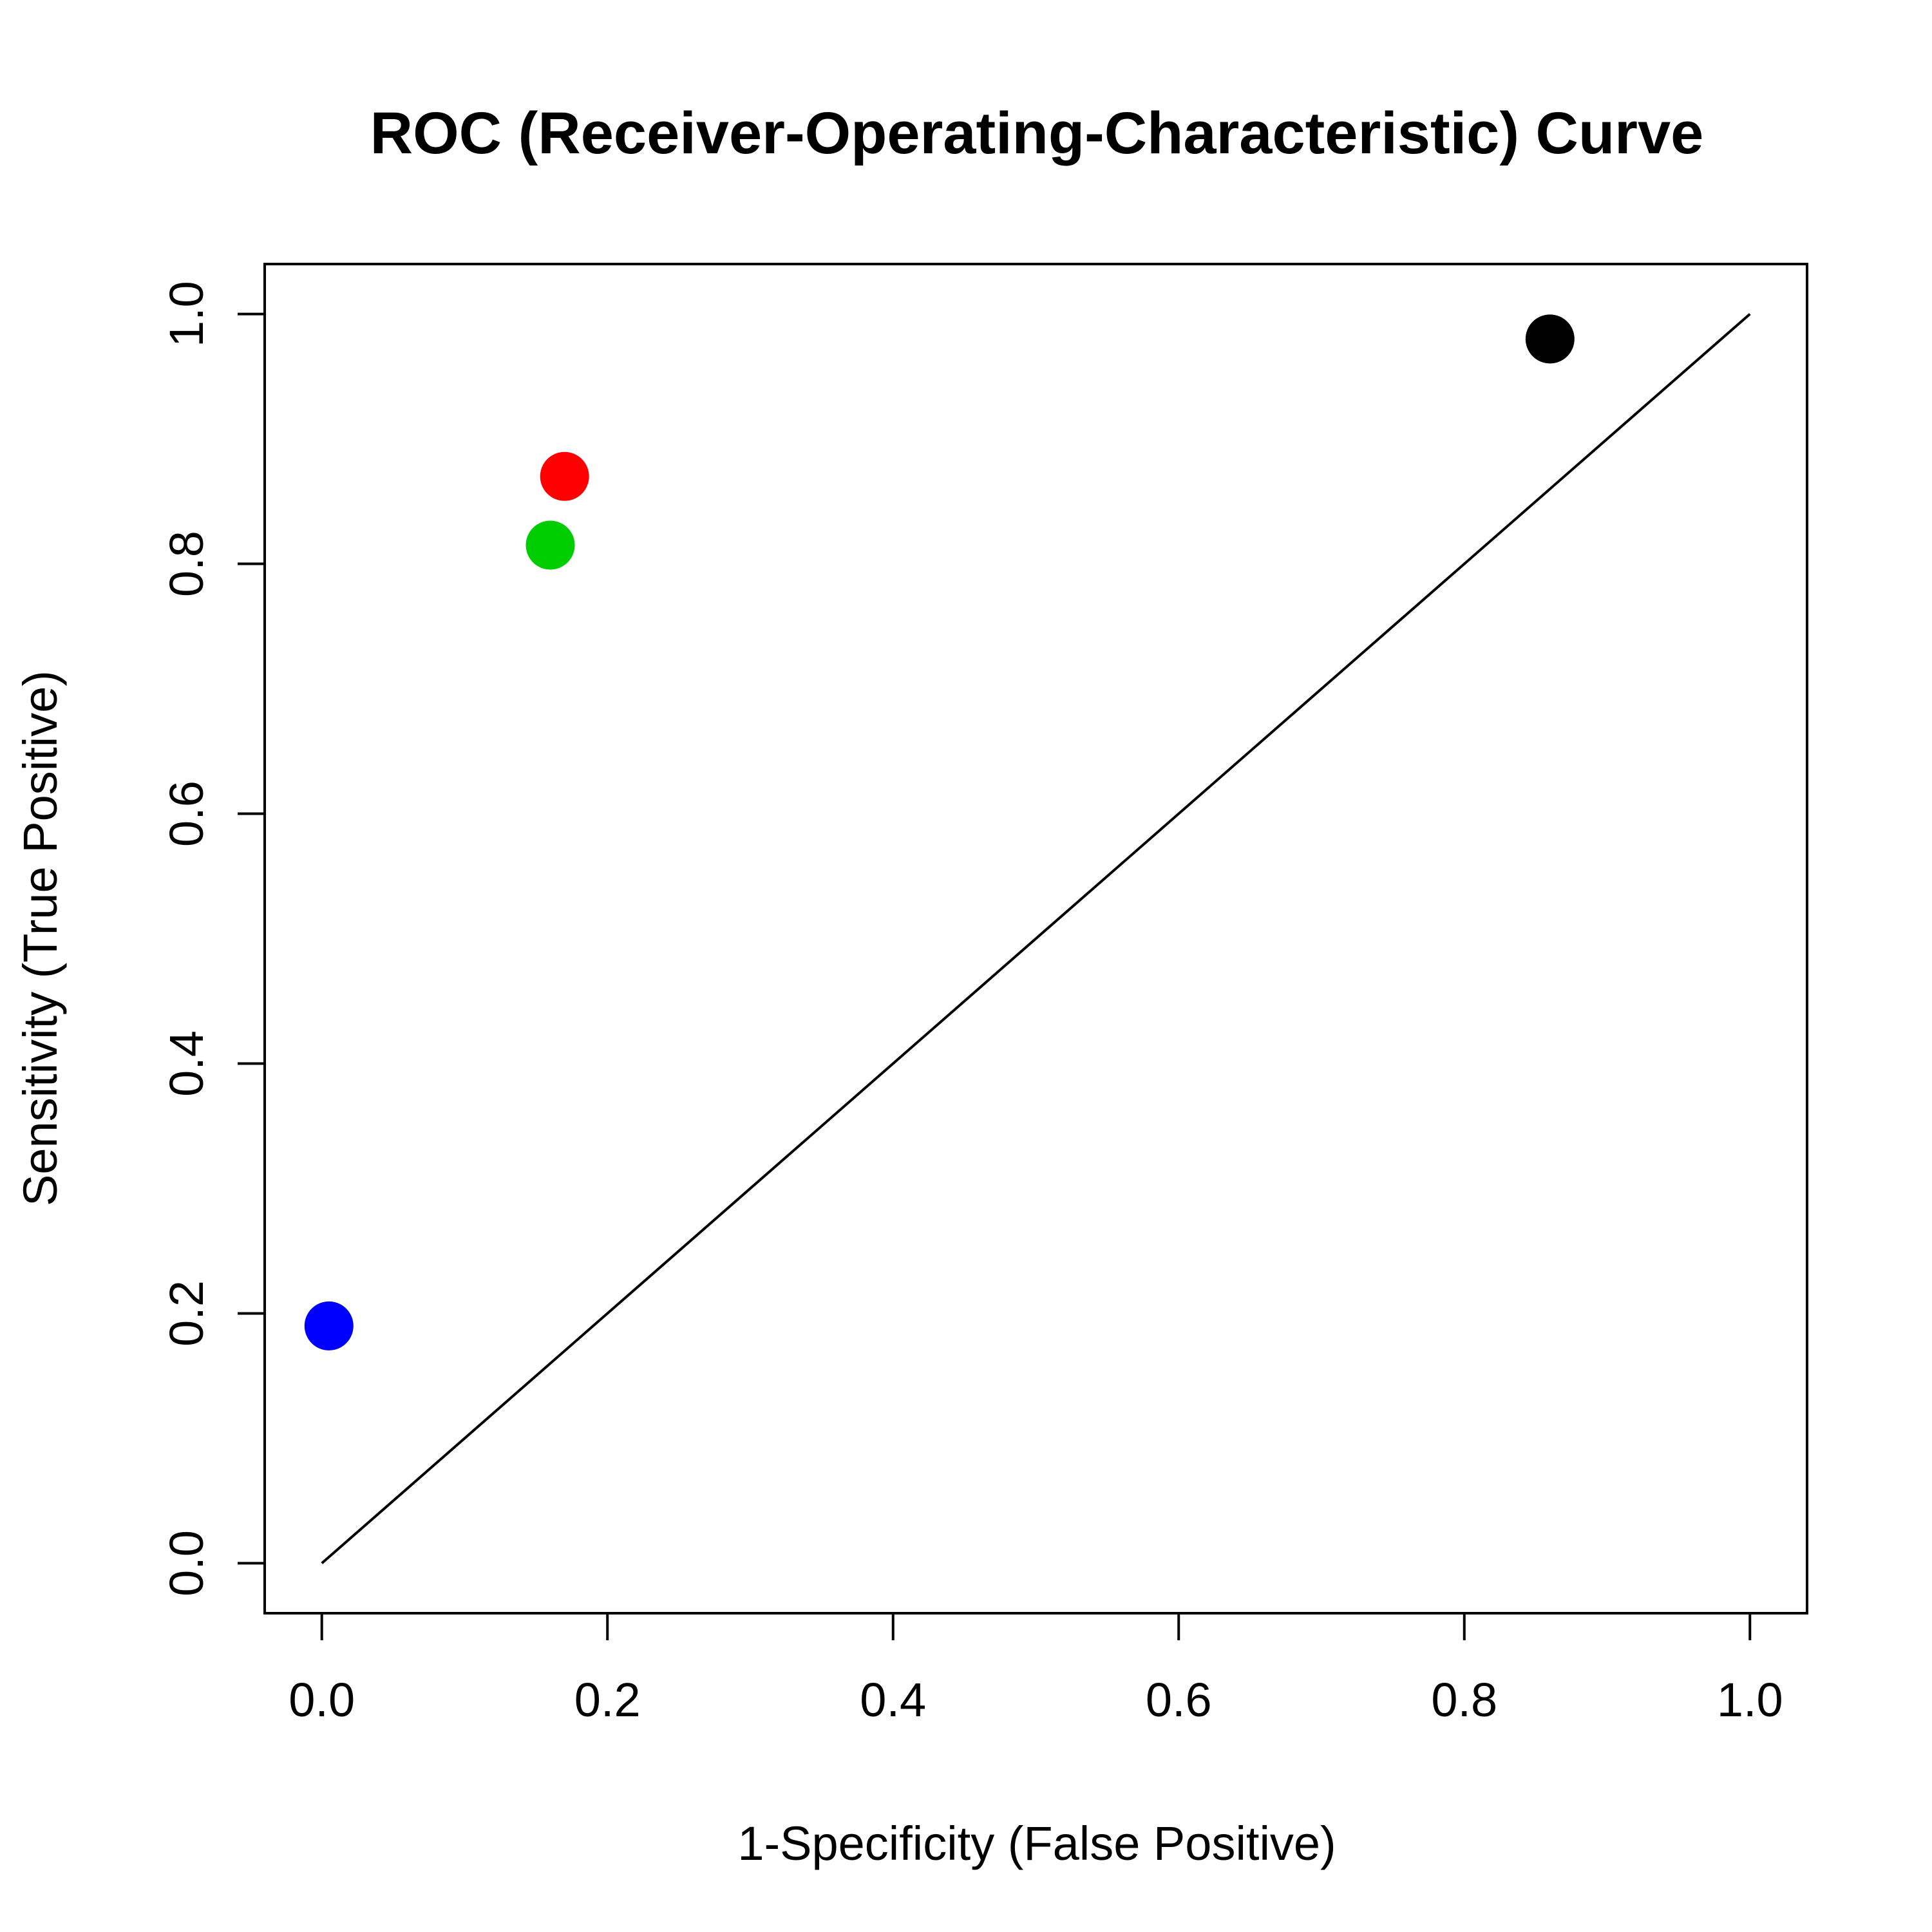  Describe the element at coordinates (186, 1314) in the screenshot. I see `y-tick-label: 0.2` at that location.